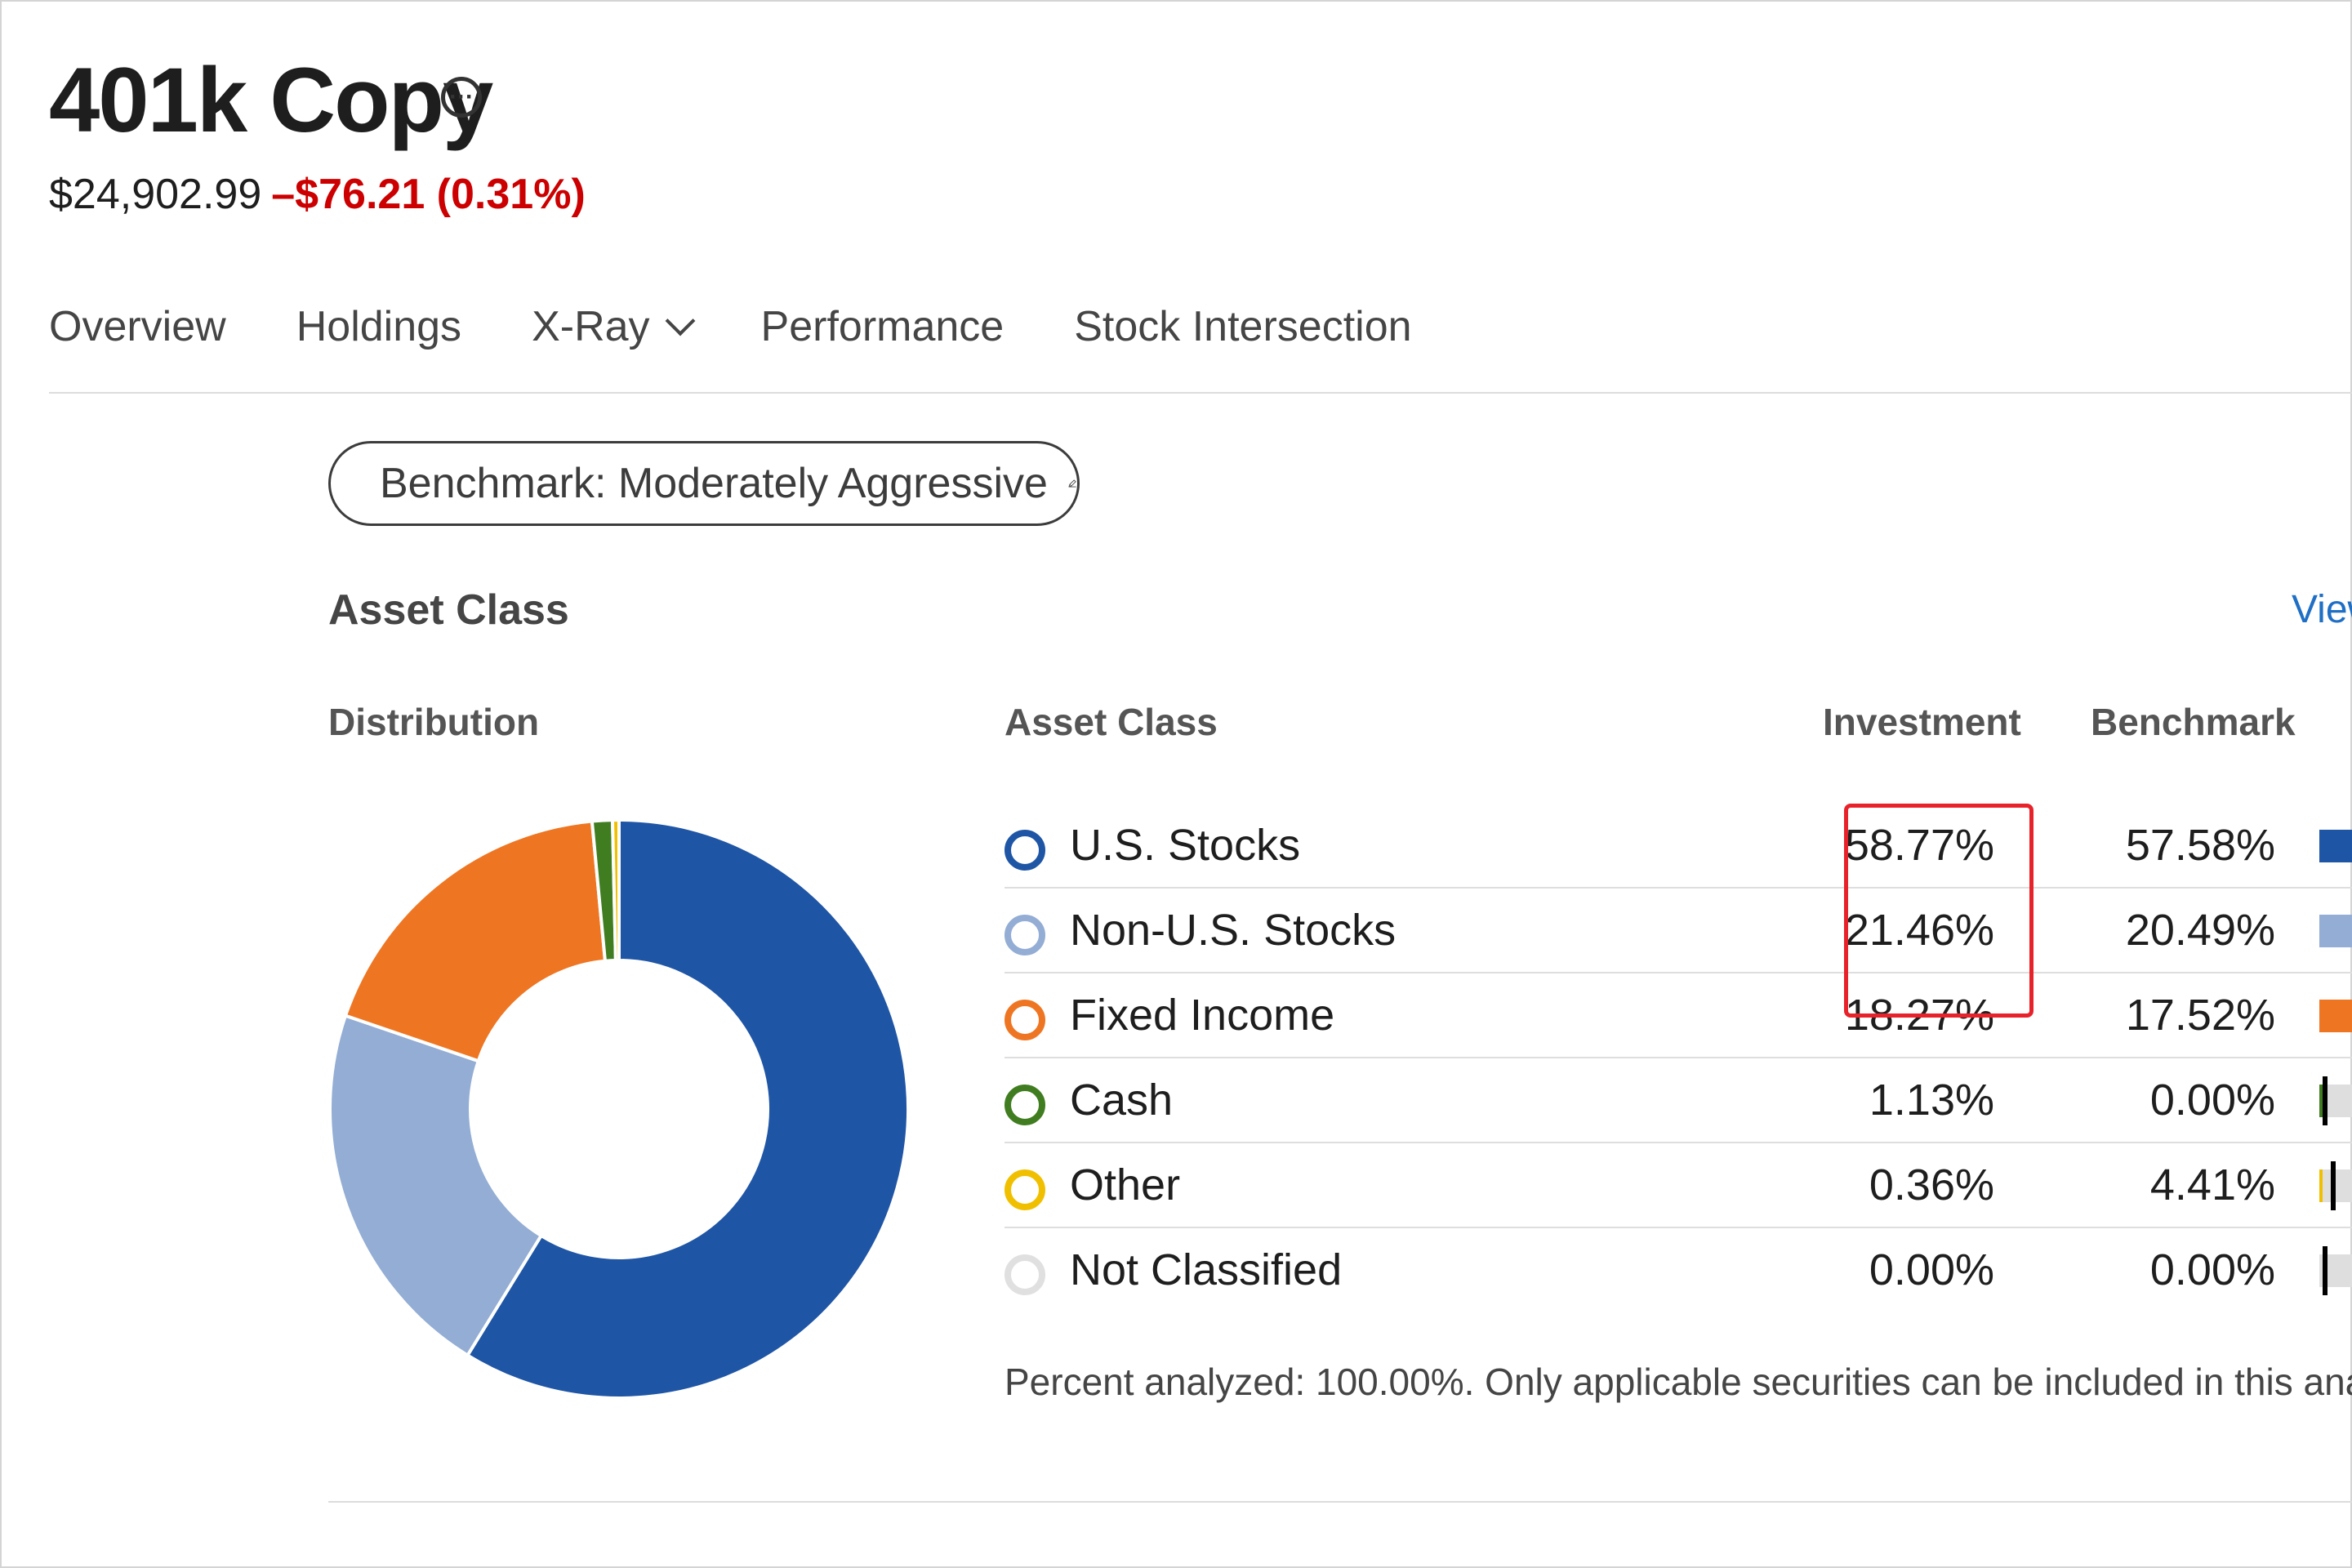 This screenshot has height=1568, width=2352. Describe the element at coordinates (2322, 609) in the screenshot. I see `view-link: View` at that location.